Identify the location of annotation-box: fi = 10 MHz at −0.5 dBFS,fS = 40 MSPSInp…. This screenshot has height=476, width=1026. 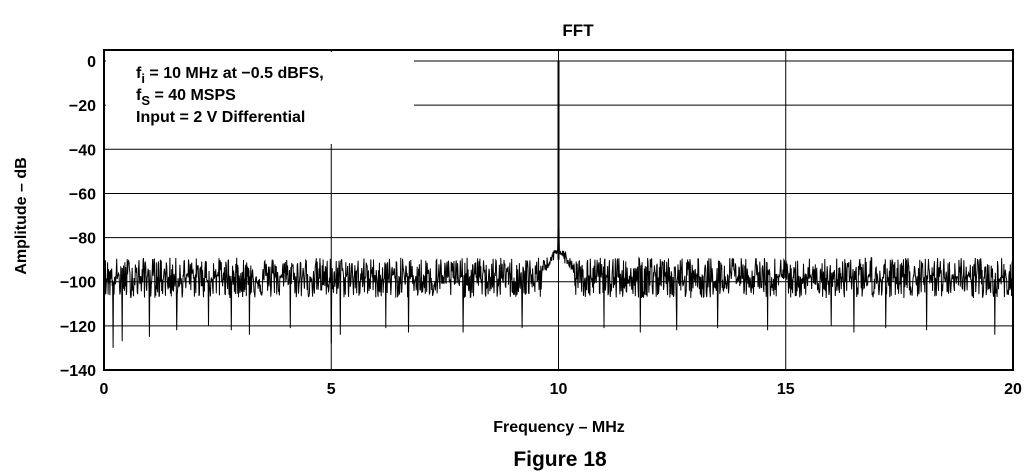
(260, 98).